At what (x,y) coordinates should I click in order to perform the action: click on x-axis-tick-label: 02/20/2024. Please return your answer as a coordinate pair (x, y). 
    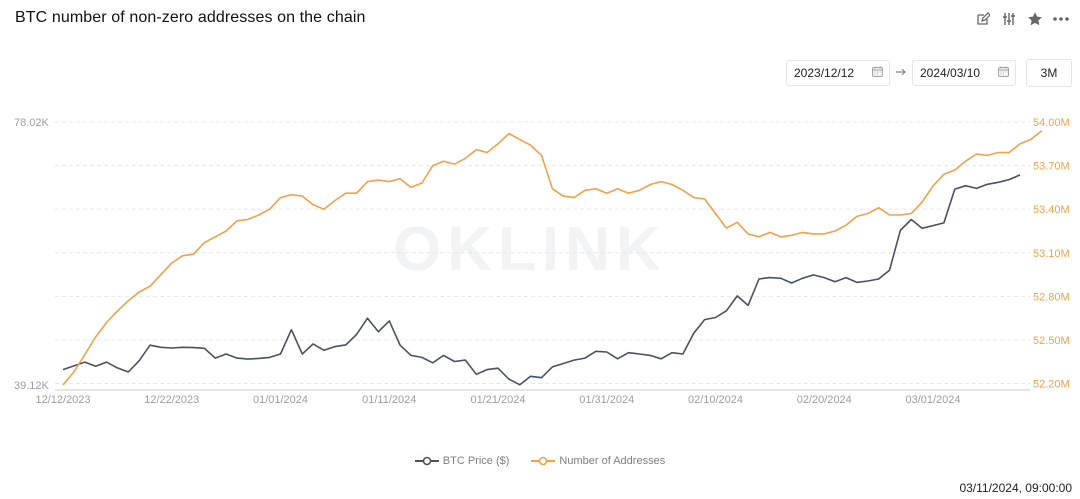
    Looking at the image, I should click on (824, 400).